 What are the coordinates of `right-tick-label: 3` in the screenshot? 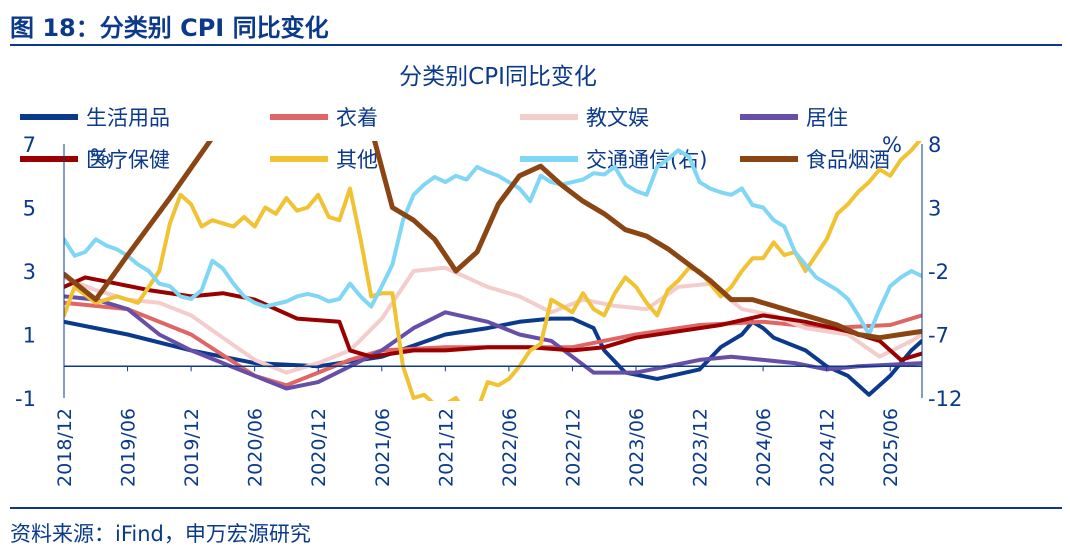 It's located at (934, 209).